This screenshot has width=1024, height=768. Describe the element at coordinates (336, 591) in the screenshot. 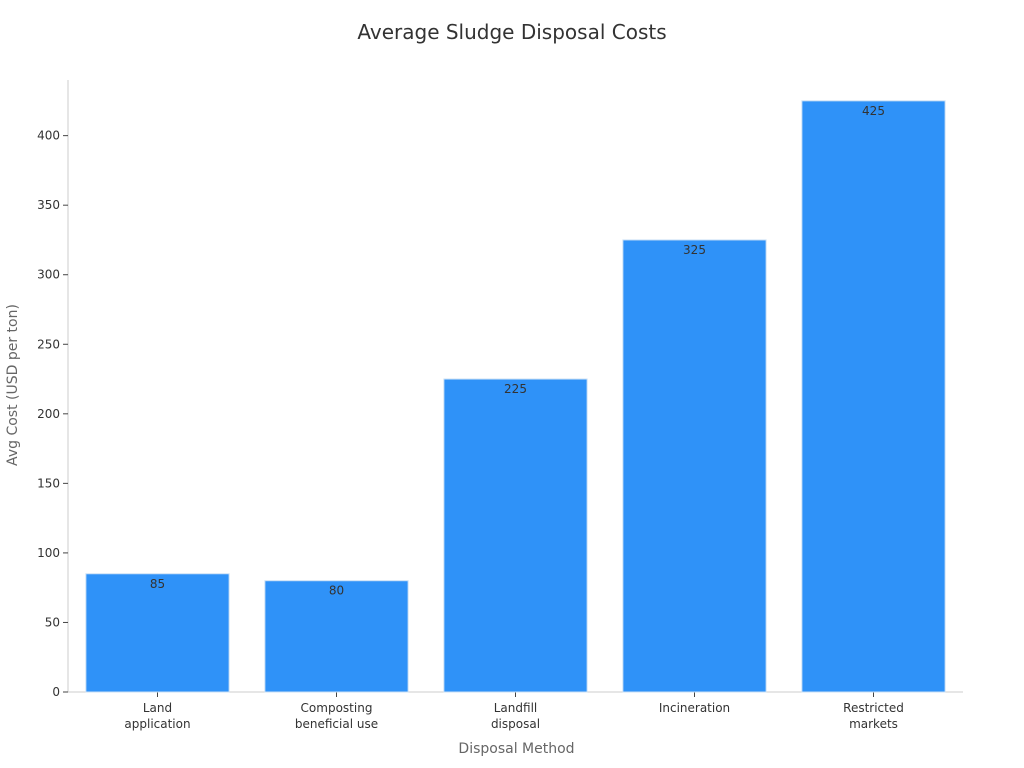

I see `bar-data-label: 80` at that location.